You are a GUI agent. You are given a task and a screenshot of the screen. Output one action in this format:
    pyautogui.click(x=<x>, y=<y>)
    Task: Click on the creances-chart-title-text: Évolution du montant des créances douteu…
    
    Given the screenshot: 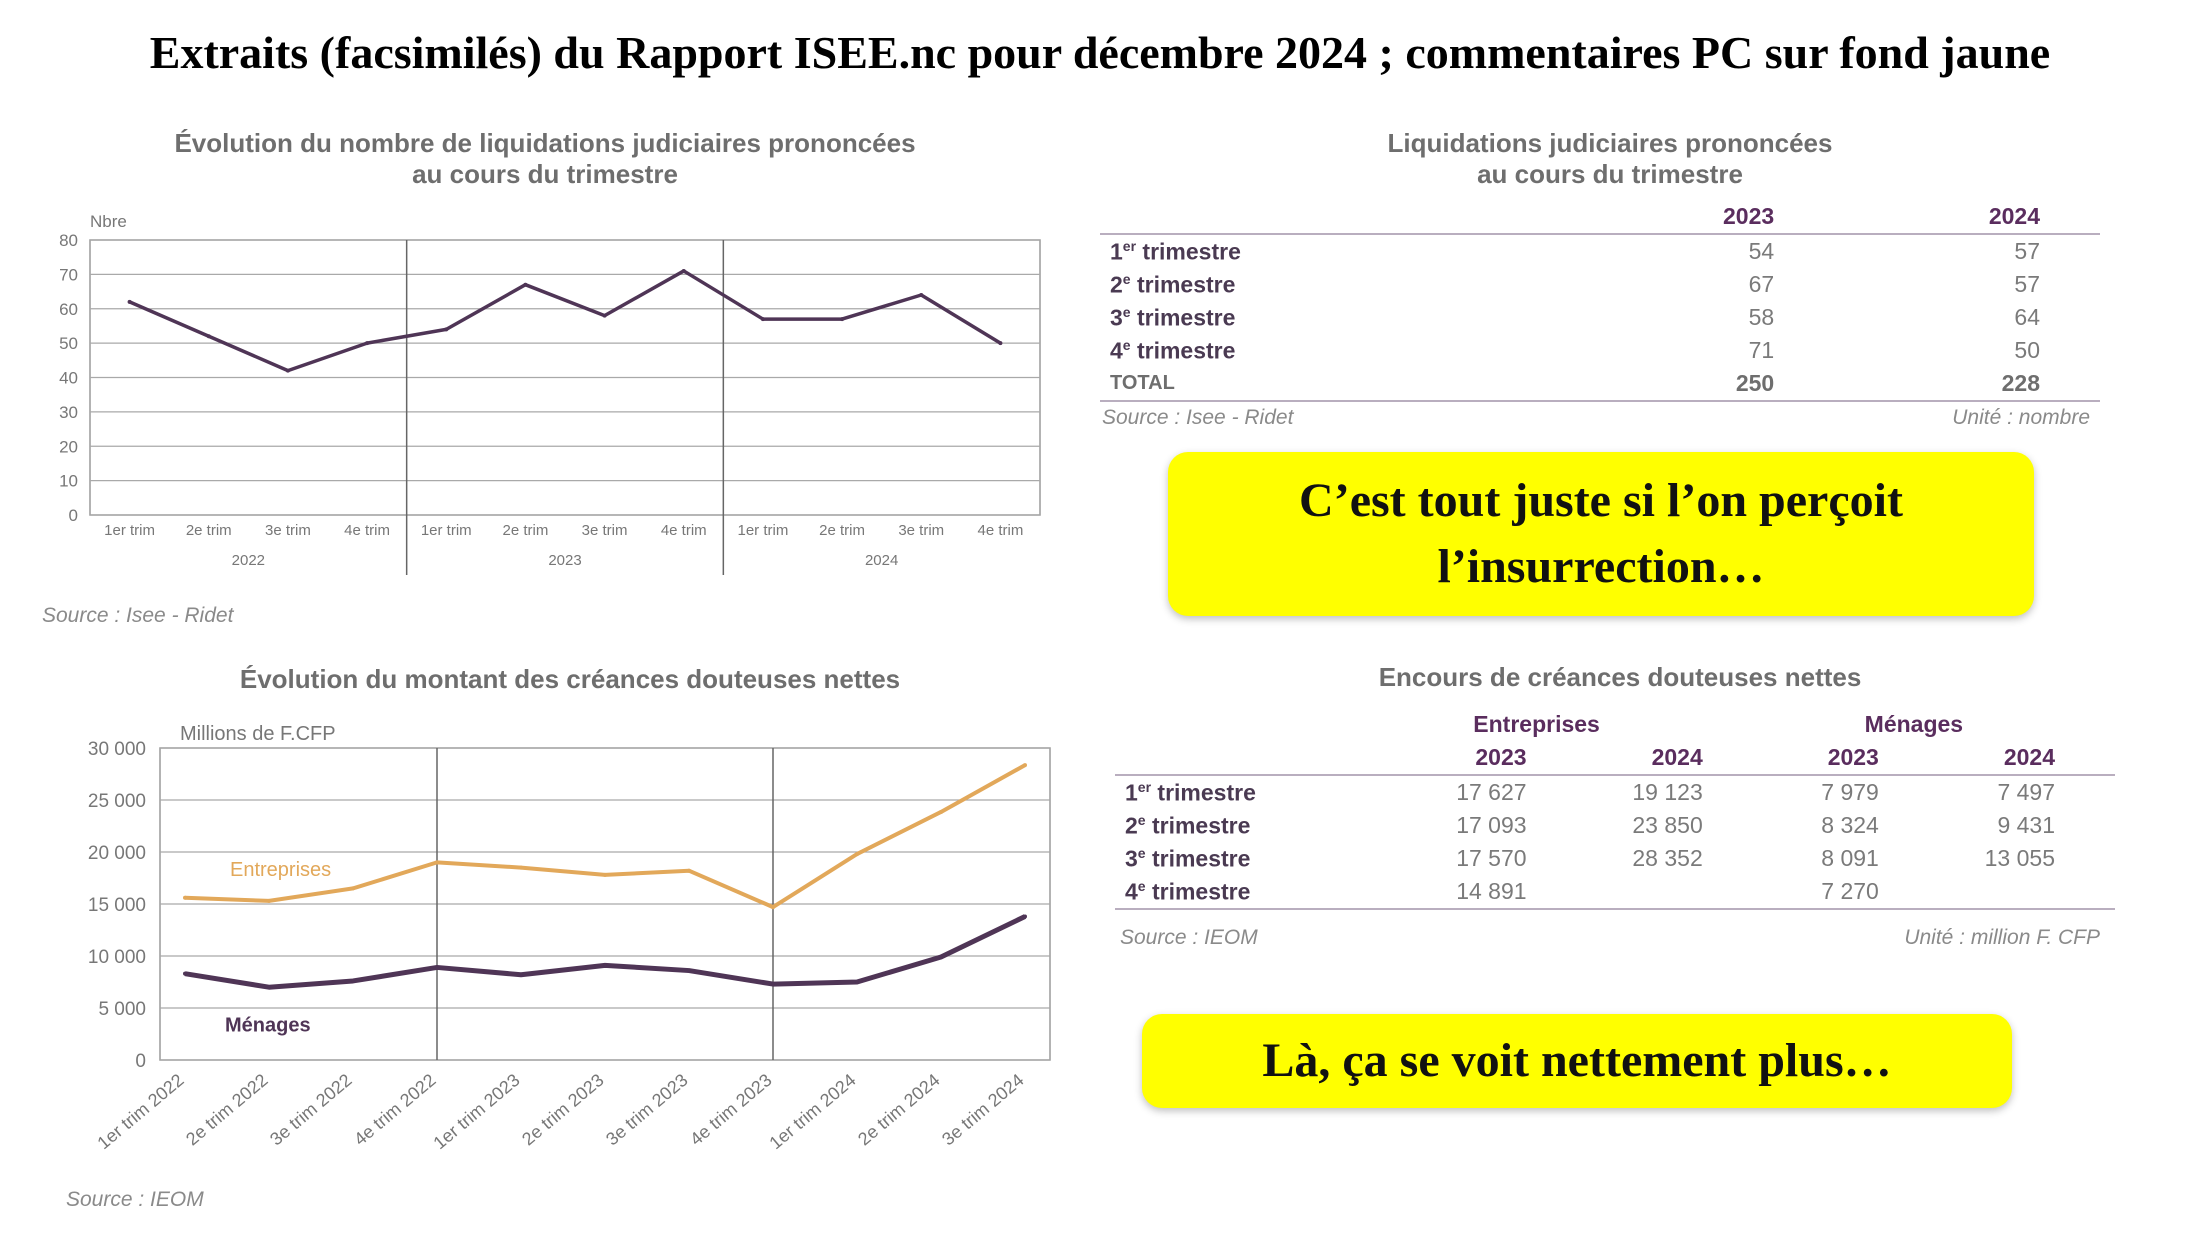 What is the action you would take?
    pyautogui.click(x=570, y=679)
    